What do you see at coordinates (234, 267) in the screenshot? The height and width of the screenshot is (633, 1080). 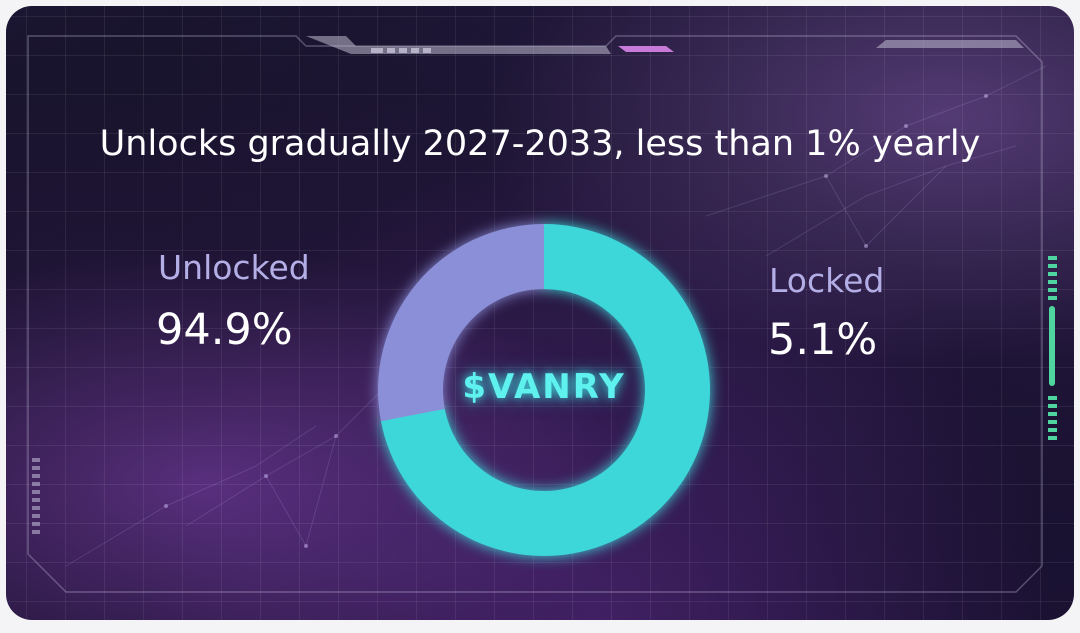 I see `unlocked-label: Unlocked` at bounding box center [234, 267].